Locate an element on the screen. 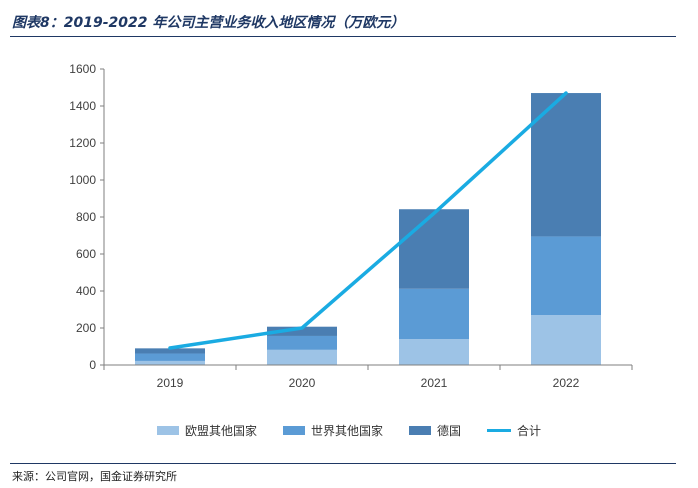 This screenshot has height=488, width=698. legend-swatch-eu-other is located at coordinates (167, 430).